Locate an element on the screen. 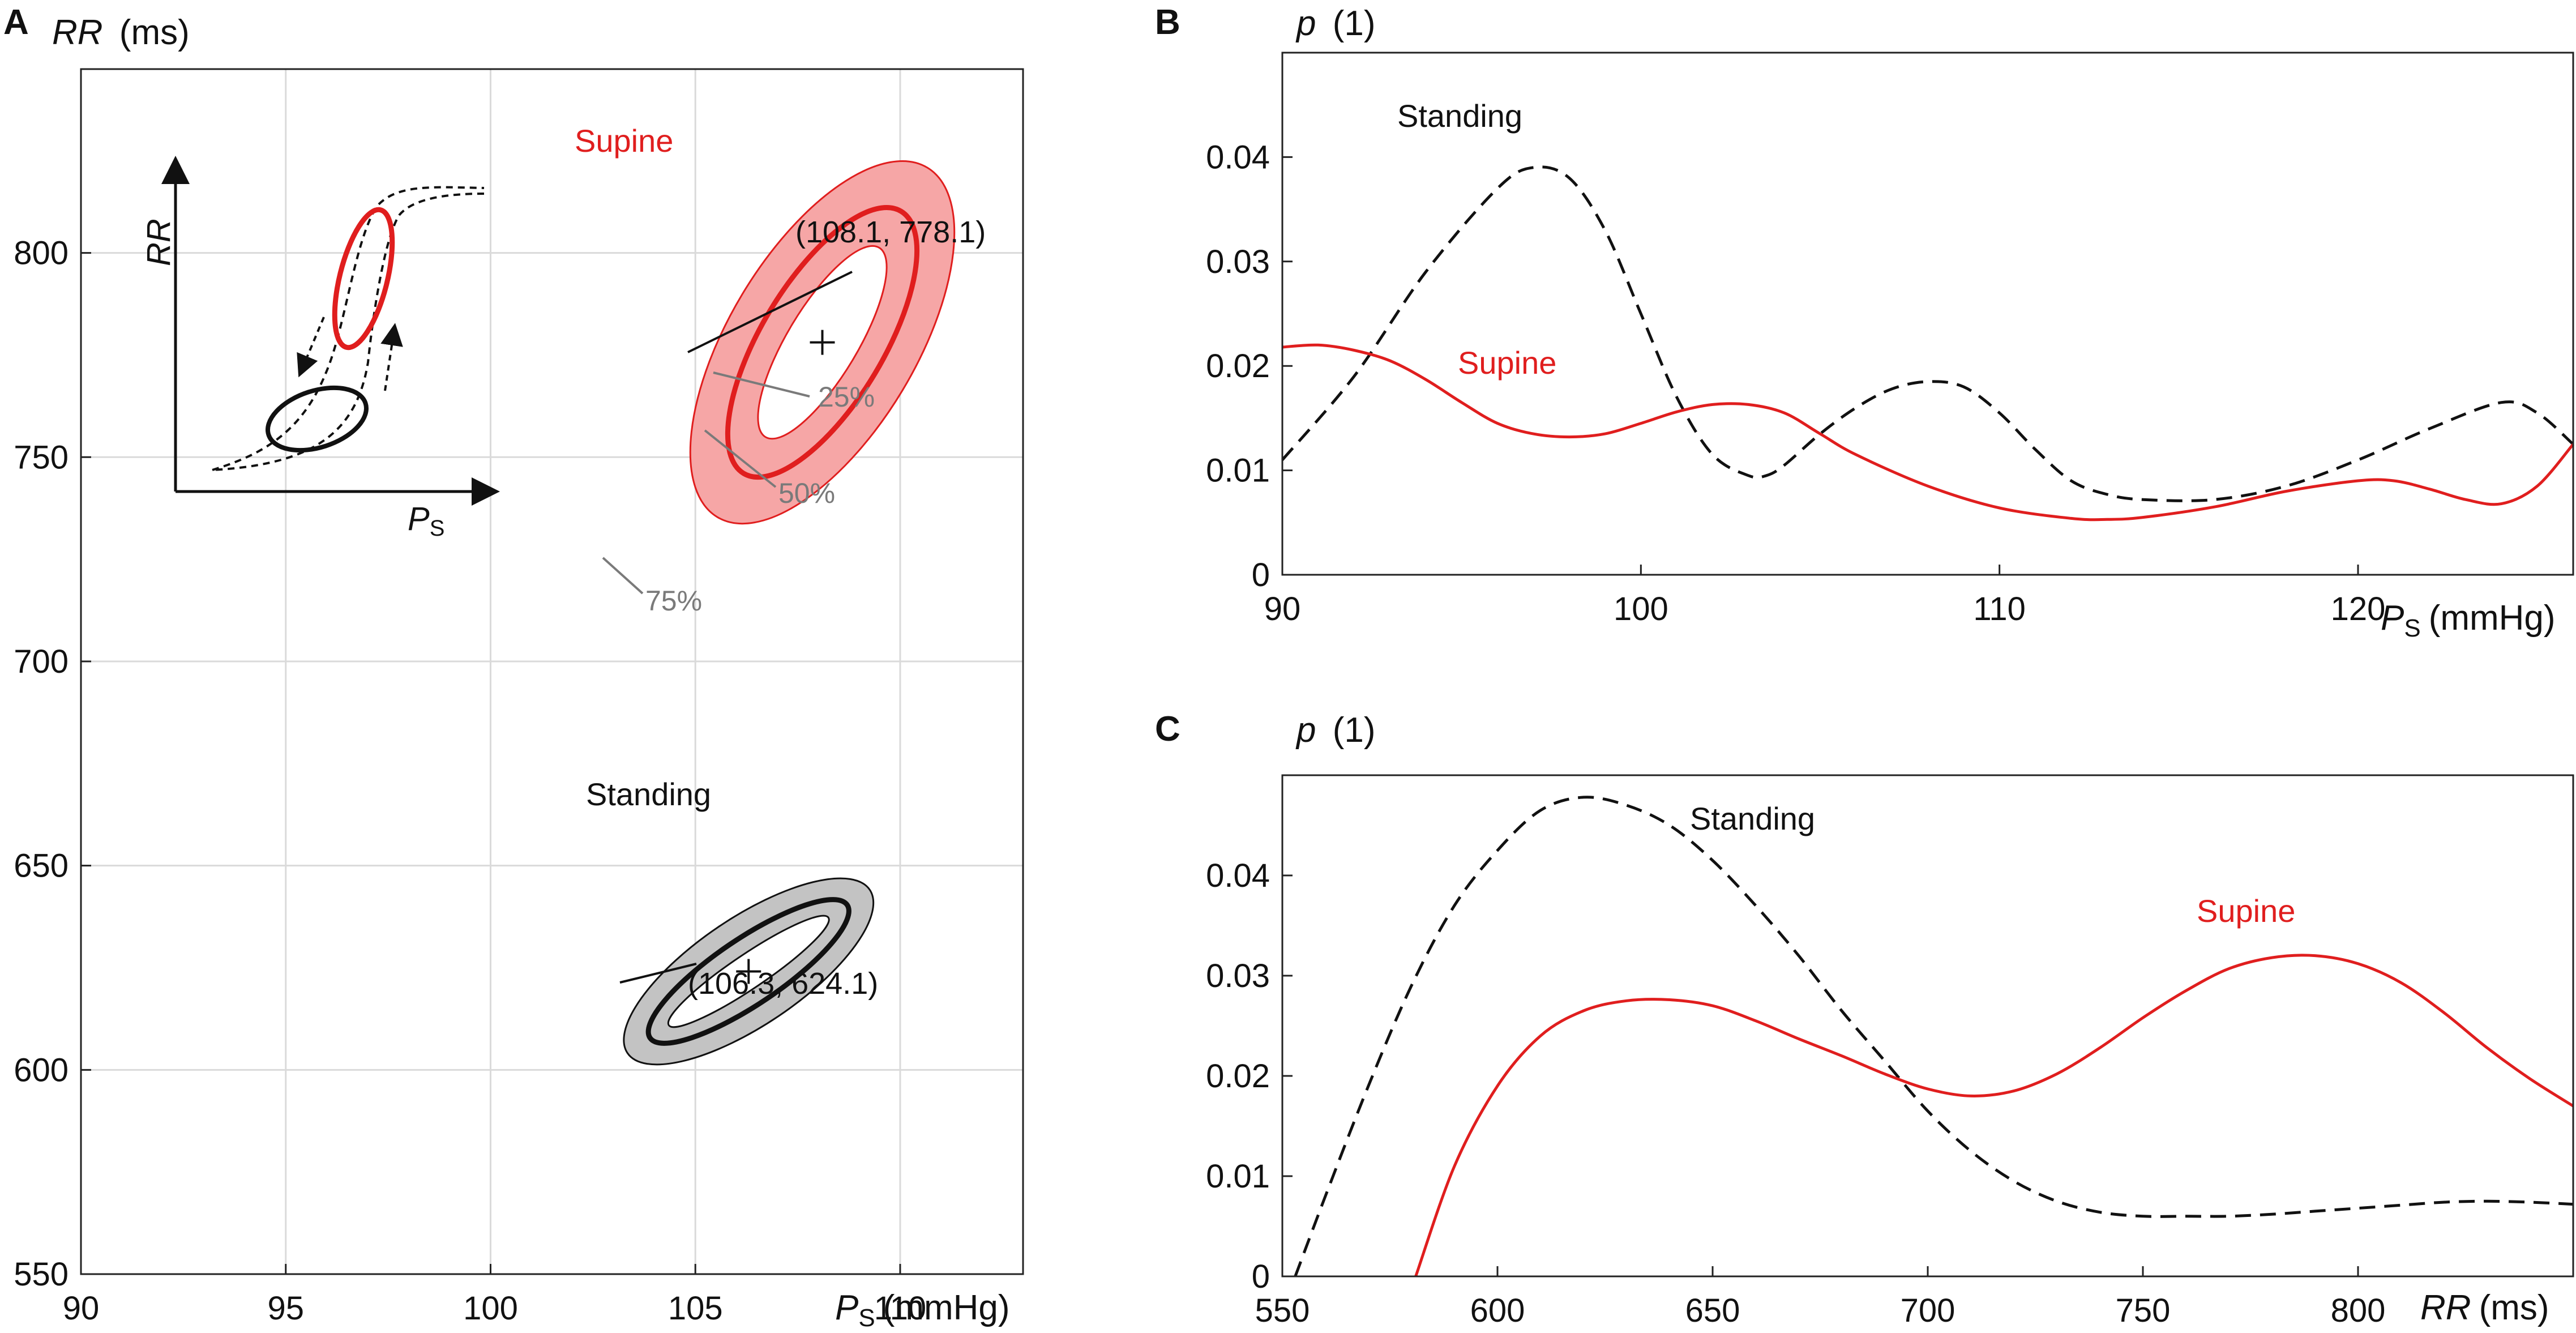 This screenshot has width=2576, height=1333. pointer-standing-center is located at coordinates (658, 974).